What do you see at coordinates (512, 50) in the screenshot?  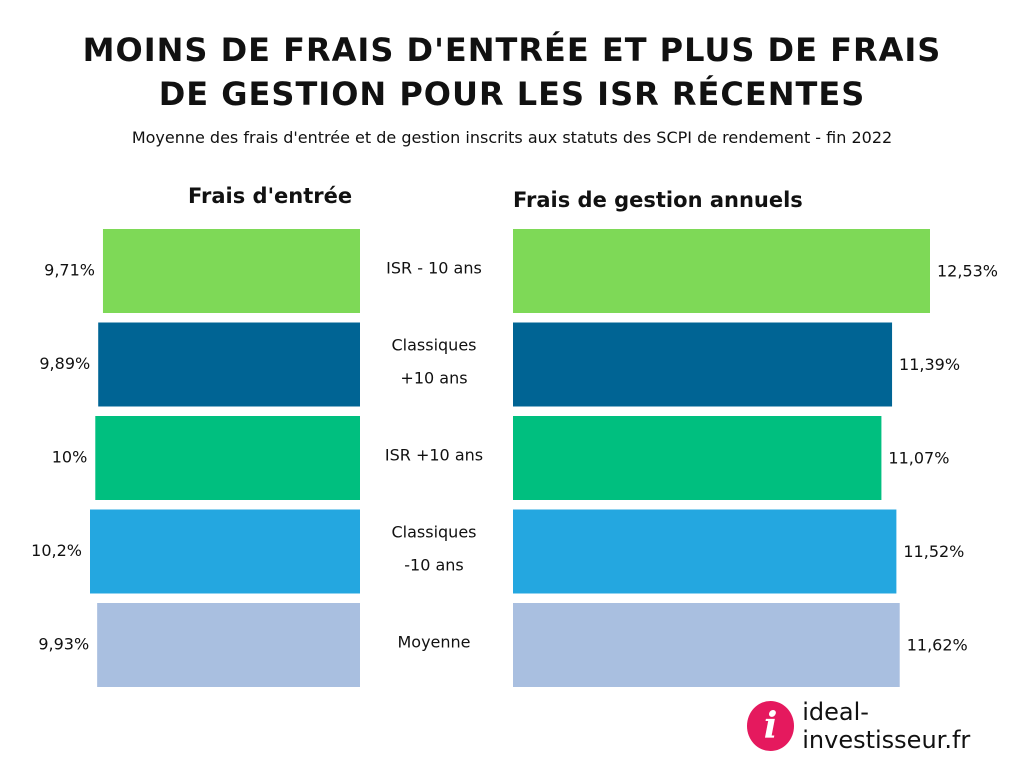 I see `chart-title-line-1: MOINS DE FRAIS D'ENTRÉE ET PLUS DE FRAIS` at bounding box center [512, 50].